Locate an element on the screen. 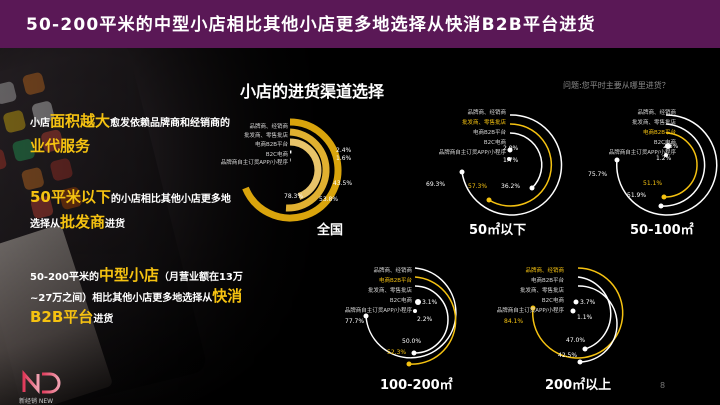 This screenshot has width=720, height=405. value-national-app: 1.6% is located at coordinates (344, 158).